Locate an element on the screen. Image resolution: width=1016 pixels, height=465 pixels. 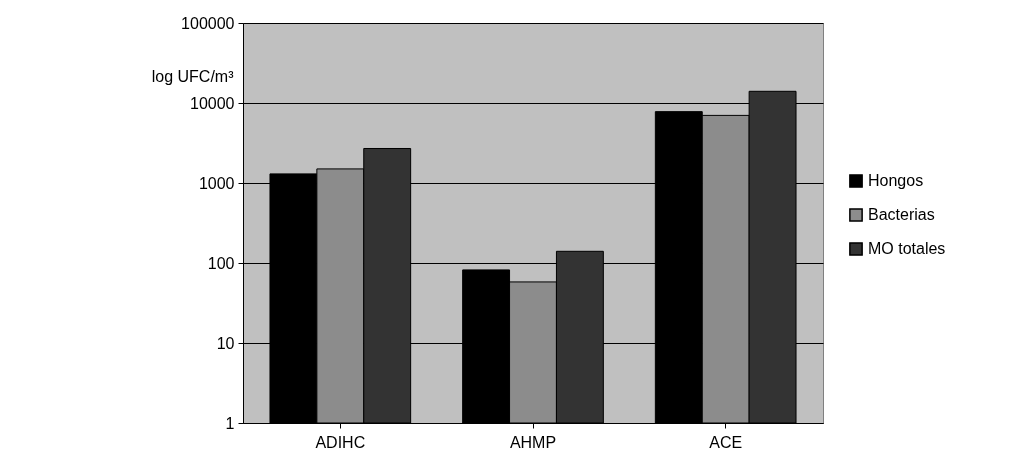
legend-label: Hongos is located at coordinates (896, 180).